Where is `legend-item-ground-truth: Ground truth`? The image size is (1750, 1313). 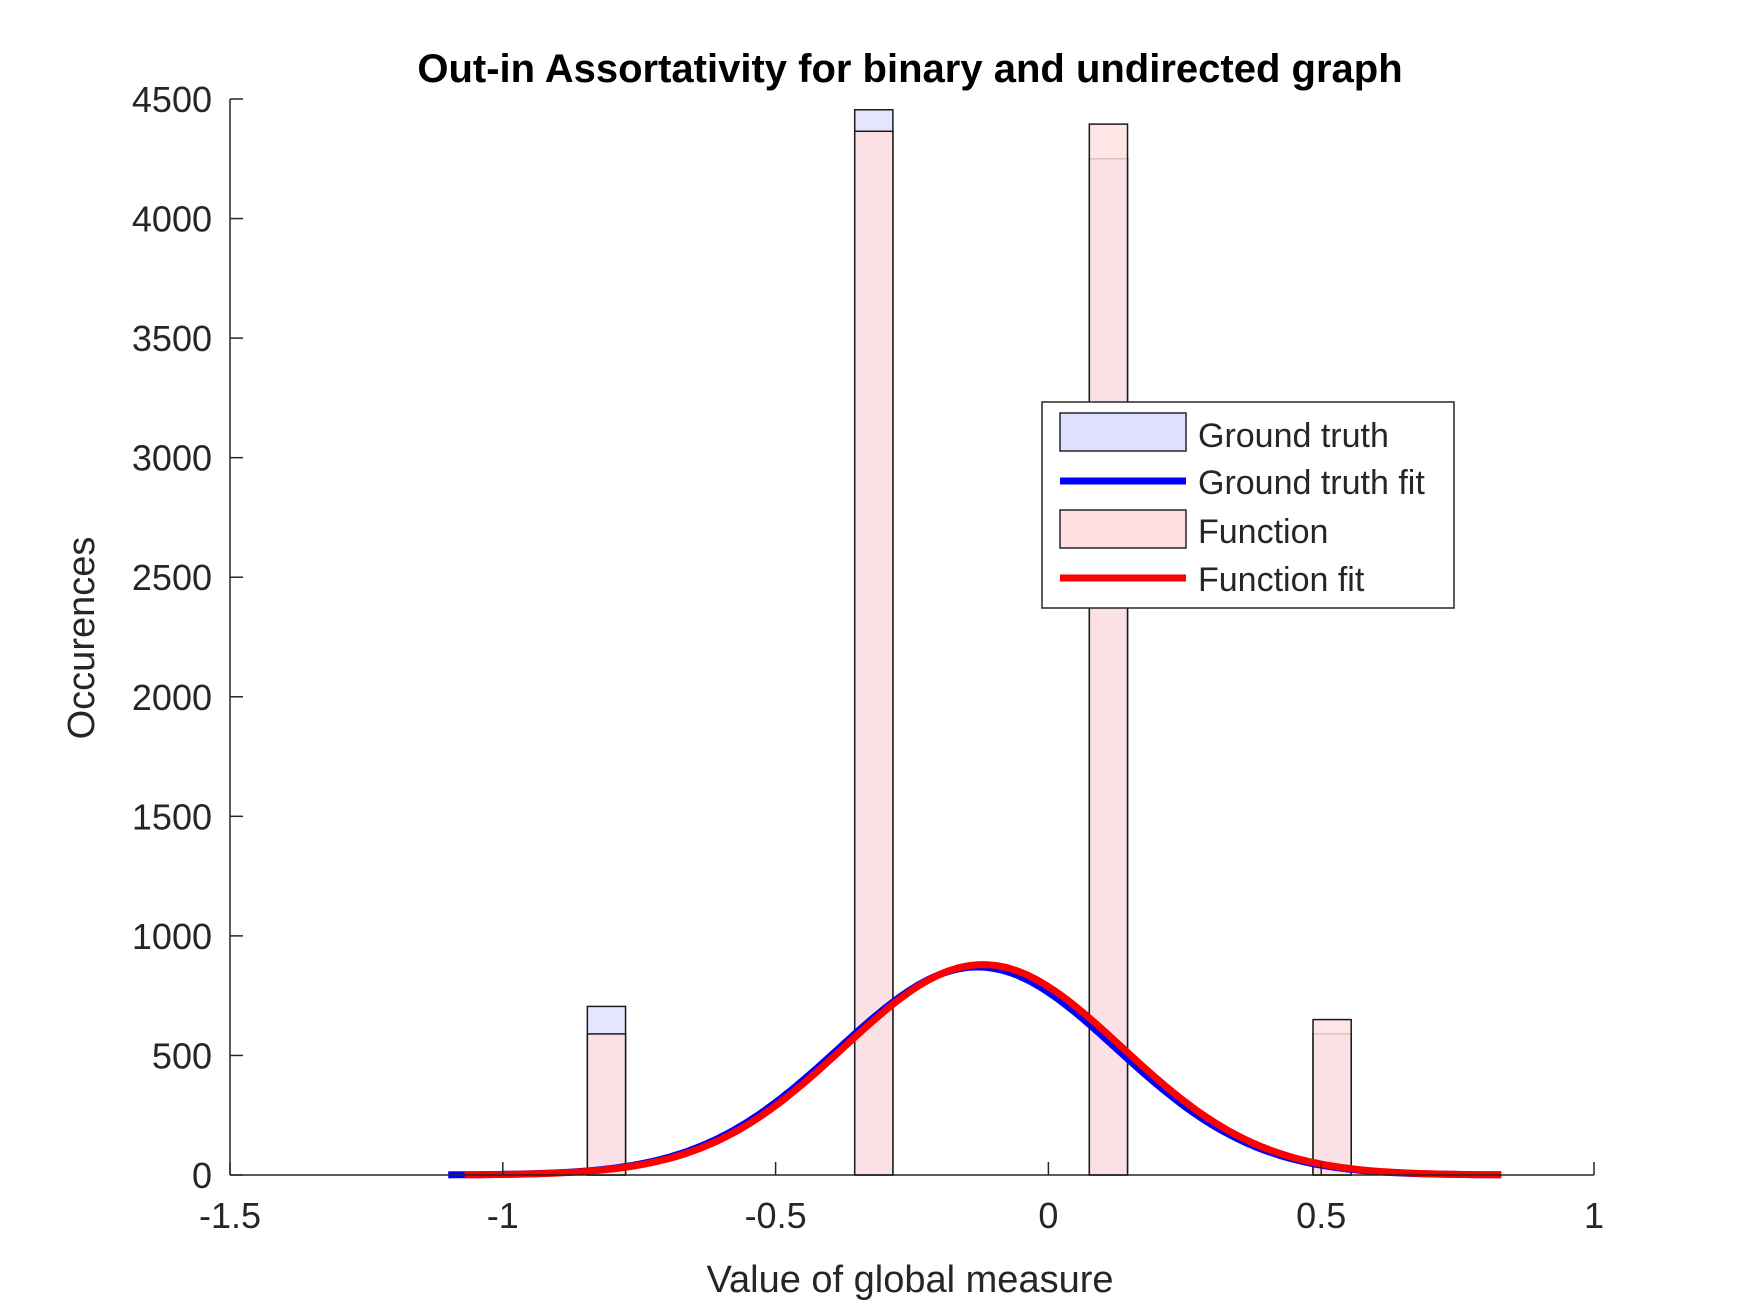 legend-item-ground-truth: Ground truth is located at coordinates (1224, 433).